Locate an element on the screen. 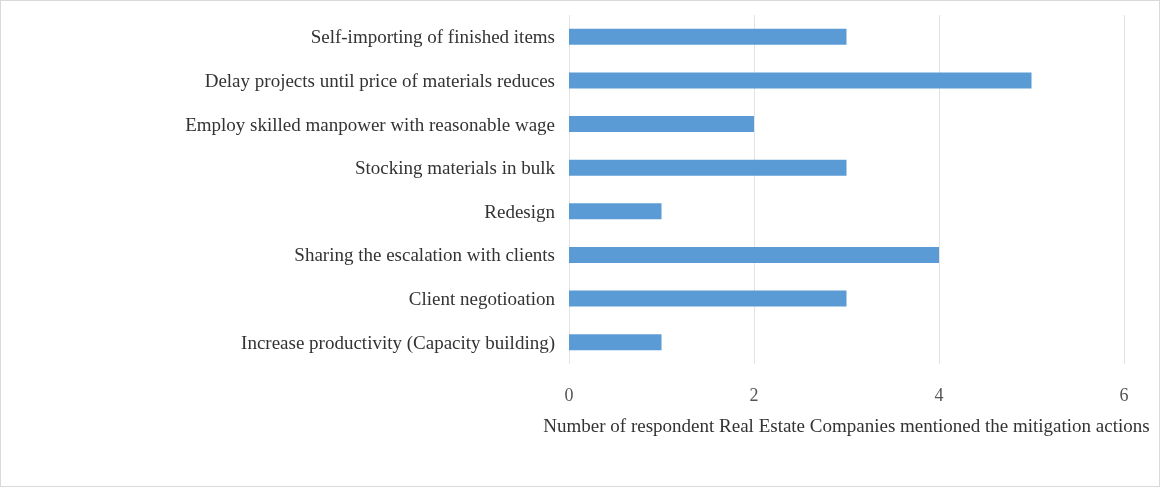 Image resolution: width=1160 pixels, height=487 pixels. x-tick-label: 0 is located at coordinates (569, 395).